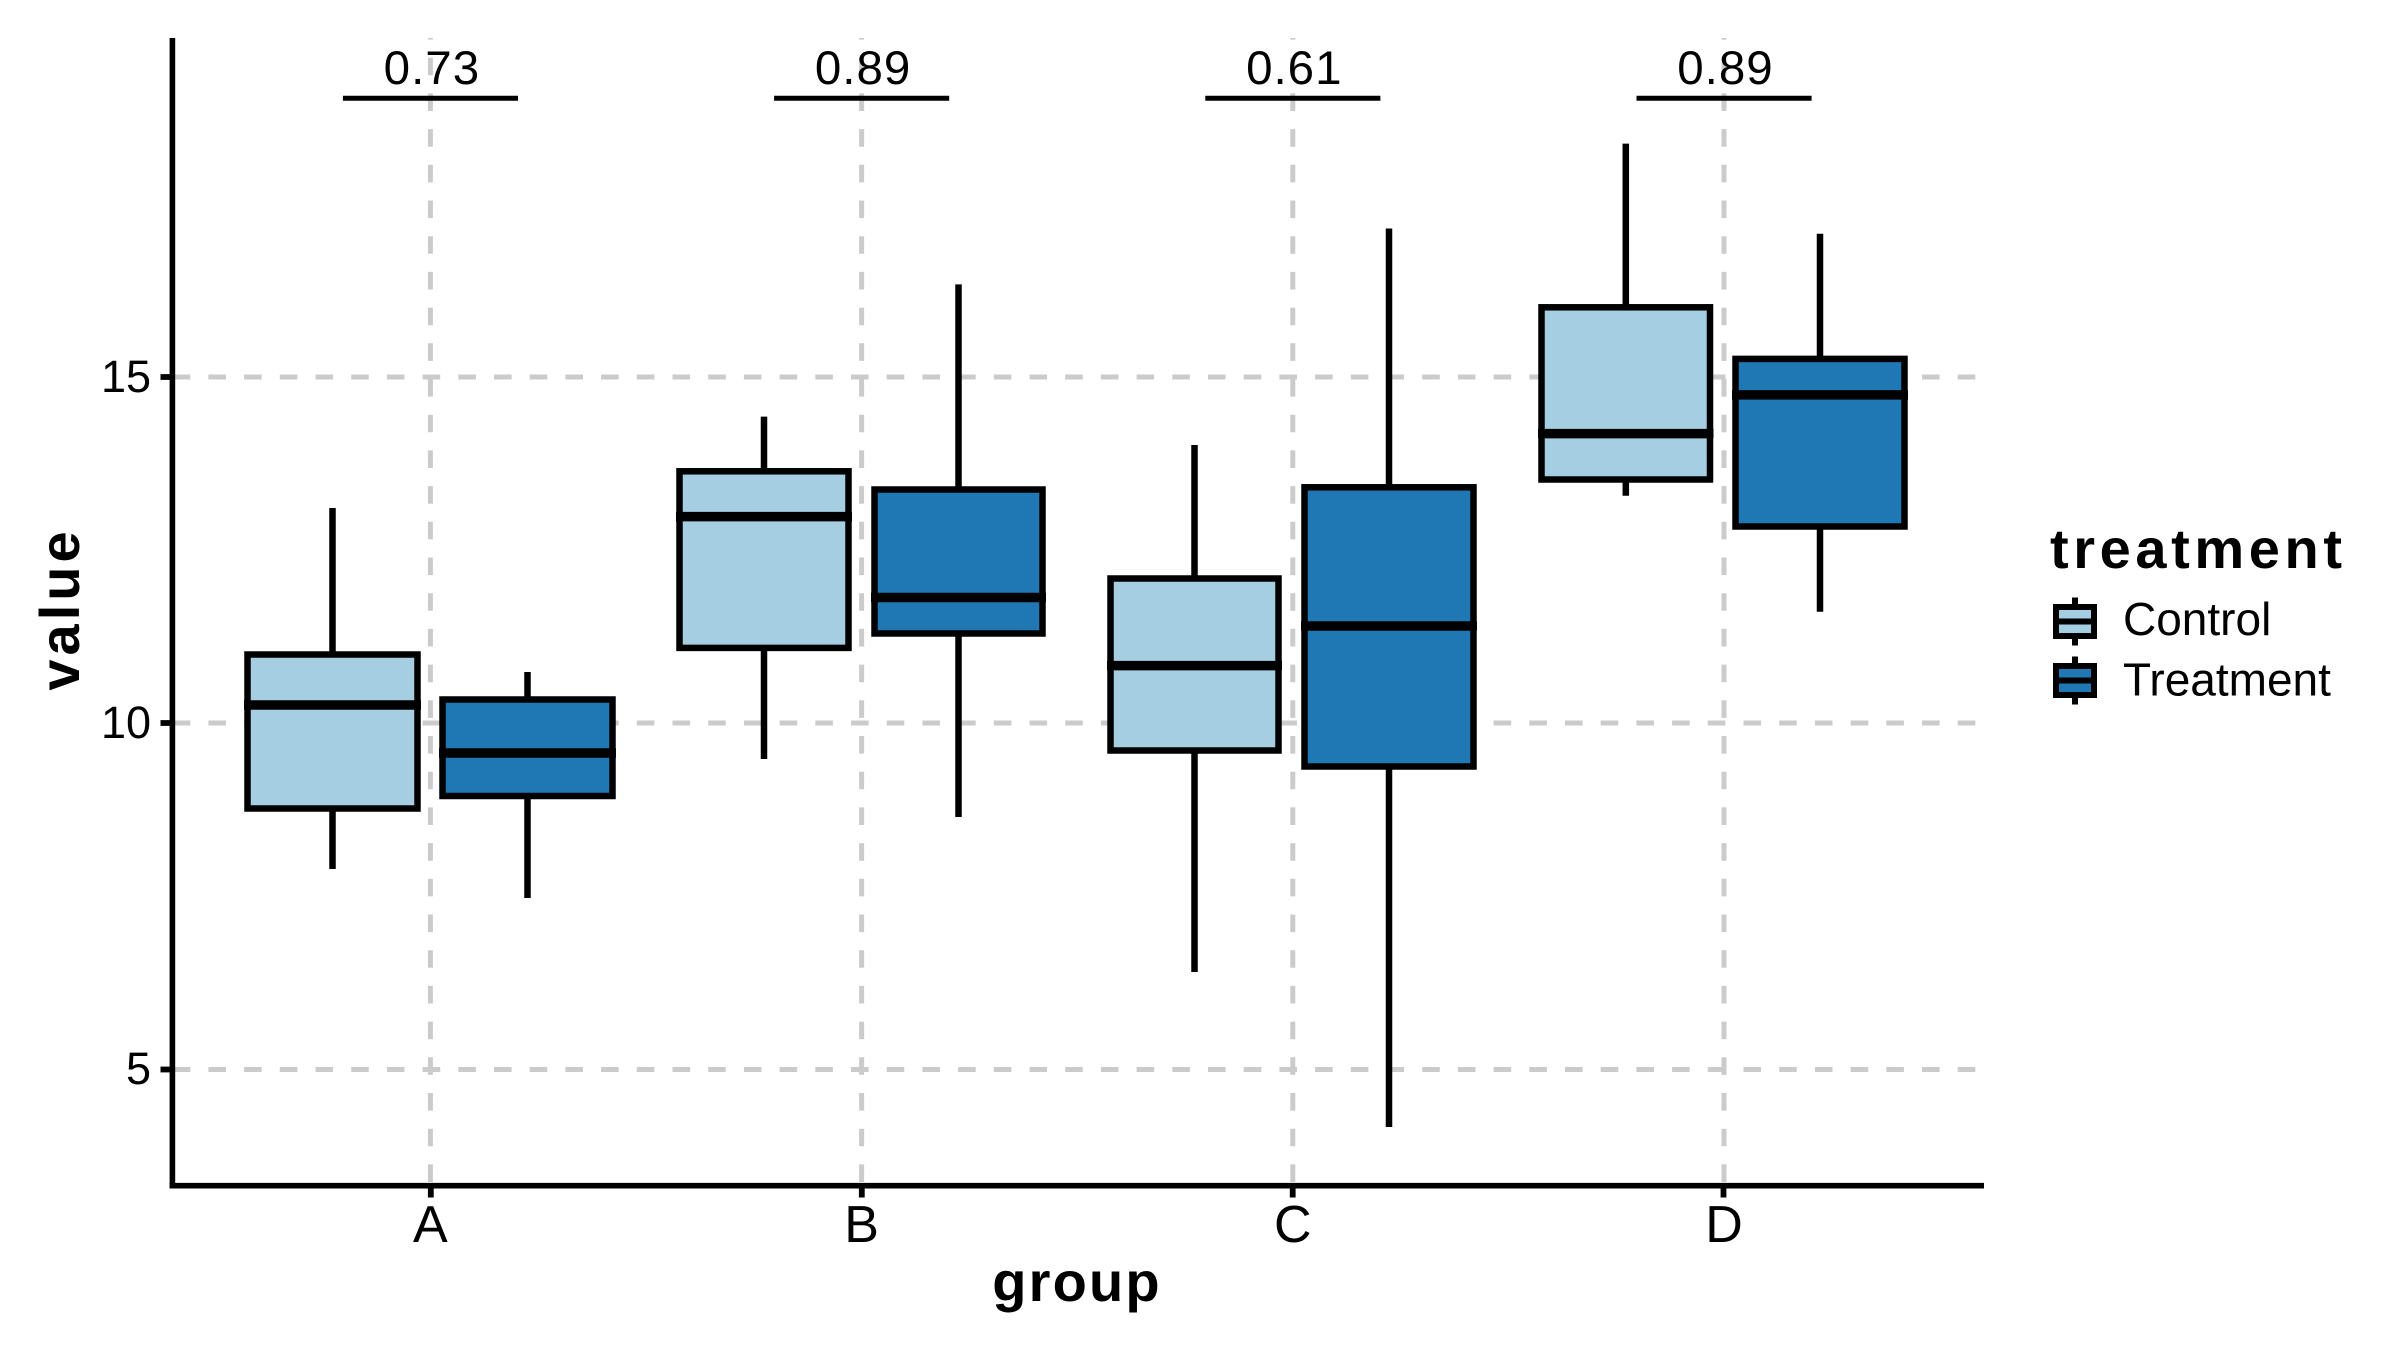 The image size is (2400, 1351). What do you see at coordinates (1294, 68) in the screenshot?
I see `svg-text: 0.61` at bounding box center [1294, 68].